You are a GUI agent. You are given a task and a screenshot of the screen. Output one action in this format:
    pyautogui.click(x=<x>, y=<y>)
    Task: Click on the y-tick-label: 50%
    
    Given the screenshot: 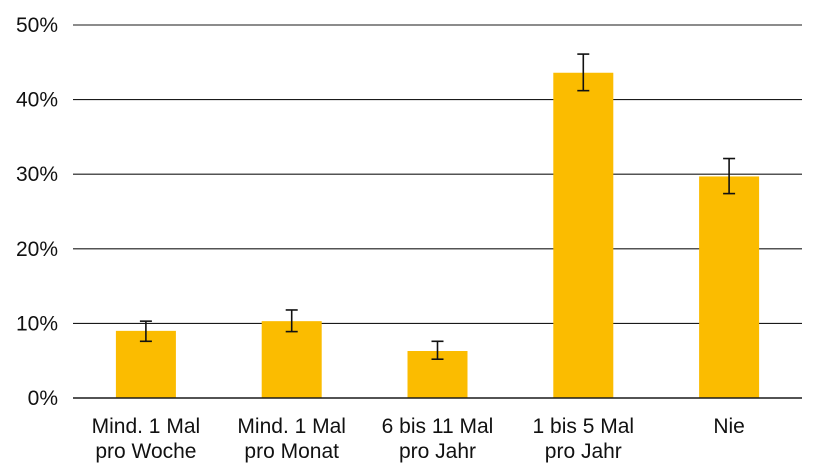 What is the action you would take?
    pyautogui.click(x=37, y=25)
    